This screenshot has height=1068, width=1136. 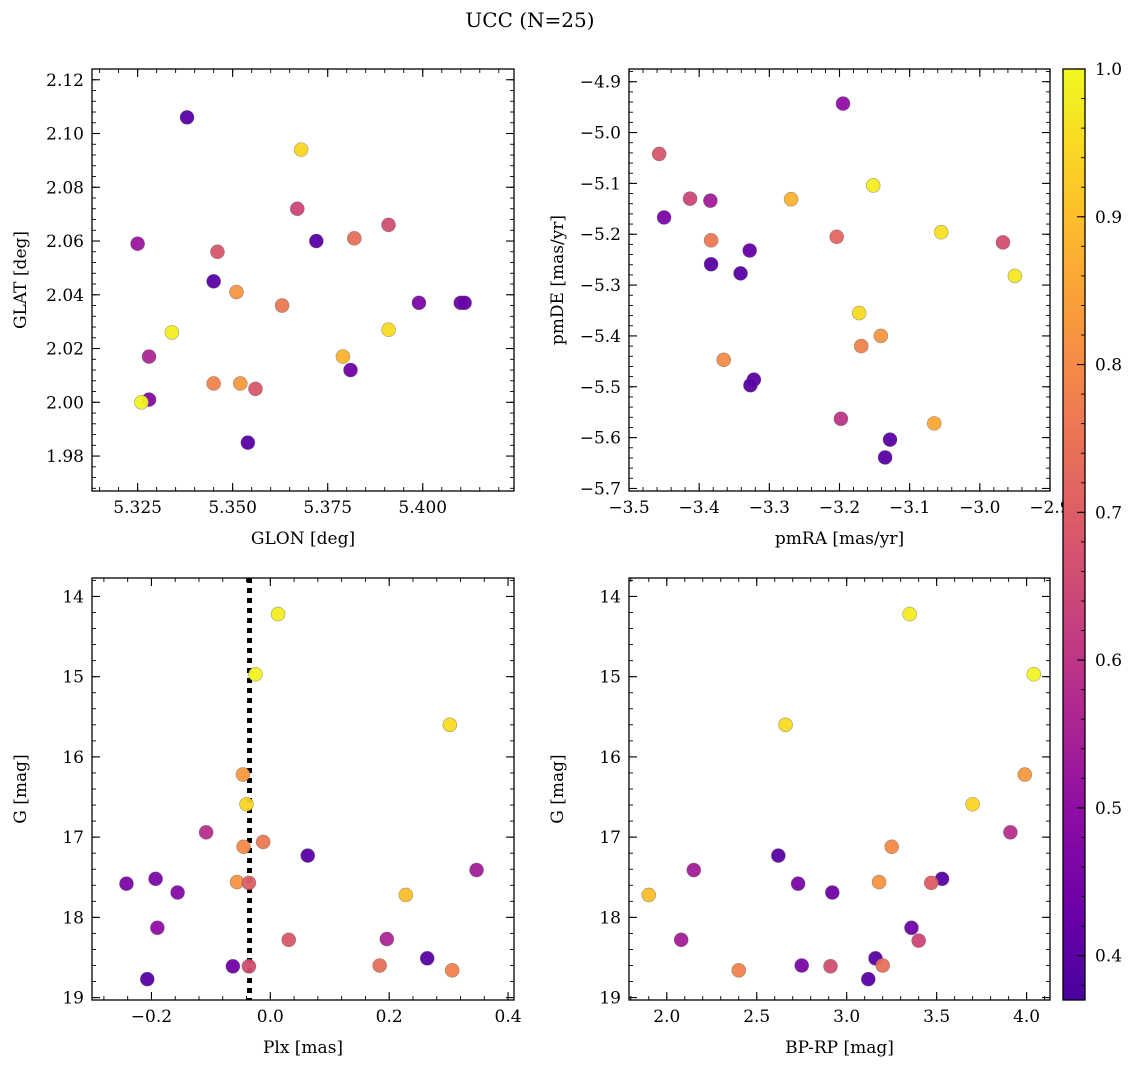 I want to click on y-tick-label: −5.3, so click(x=600, y=286).